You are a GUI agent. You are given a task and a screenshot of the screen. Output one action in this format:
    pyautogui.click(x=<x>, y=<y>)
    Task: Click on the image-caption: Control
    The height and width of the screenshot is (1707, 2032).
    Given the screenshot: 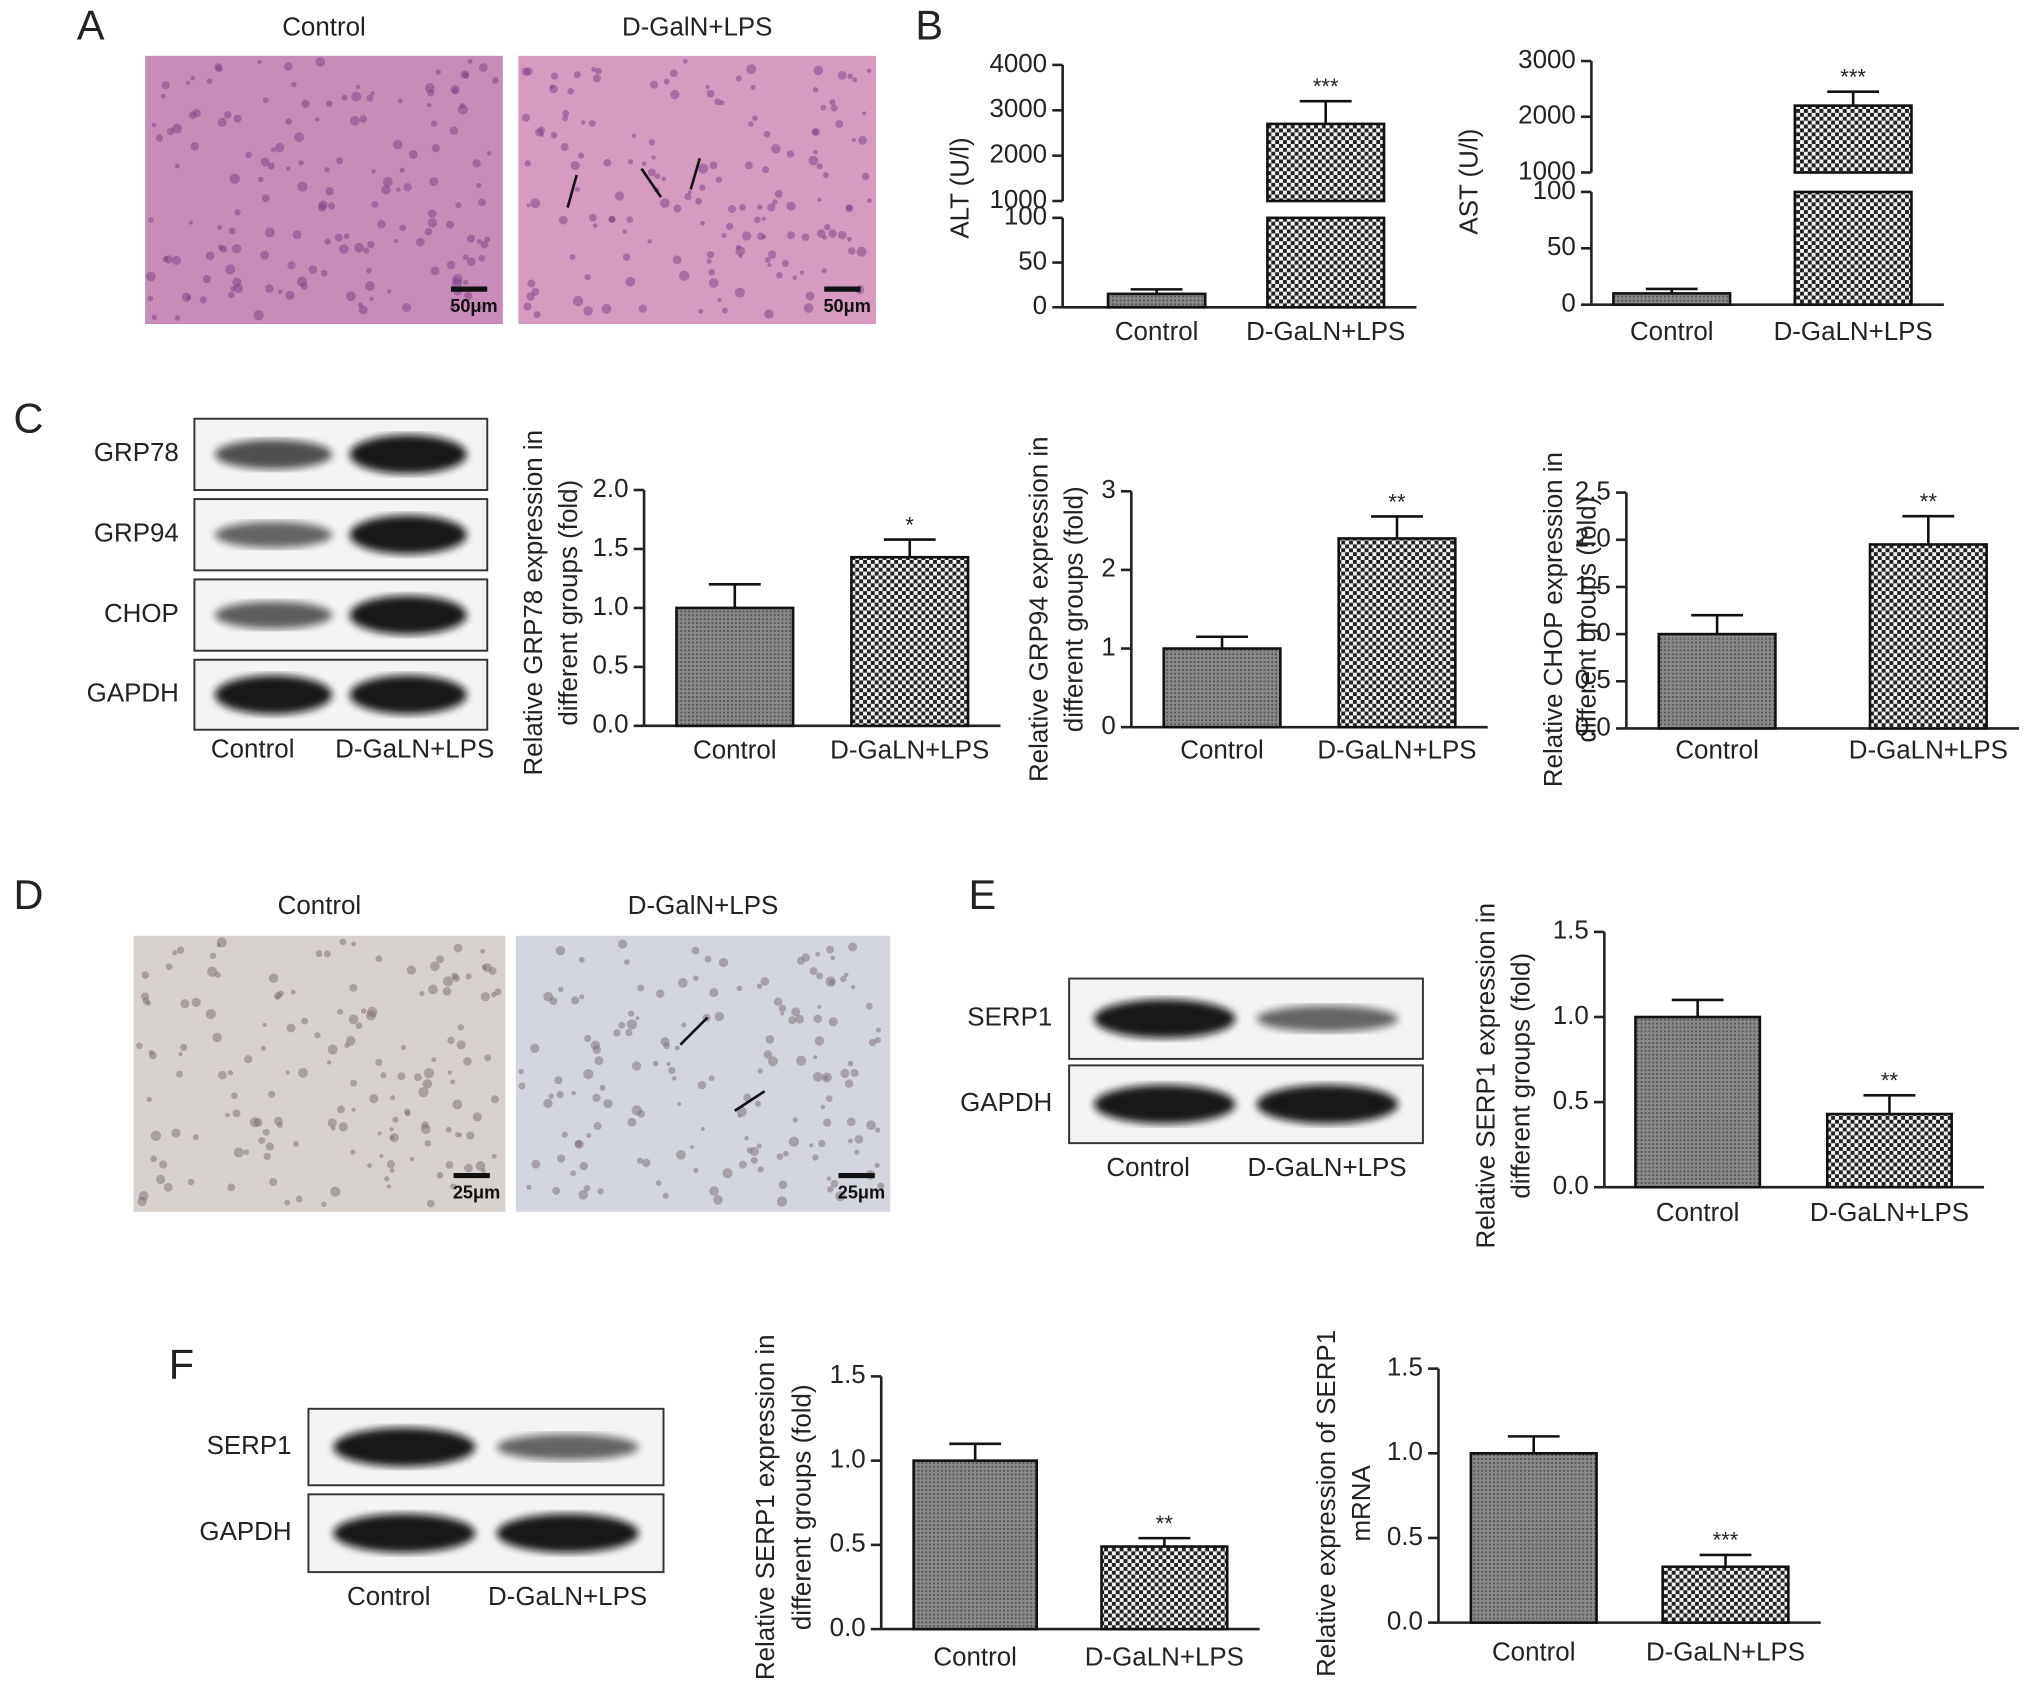 What is the action you would take?
    pyautogui.click(x=320, y=906)
    